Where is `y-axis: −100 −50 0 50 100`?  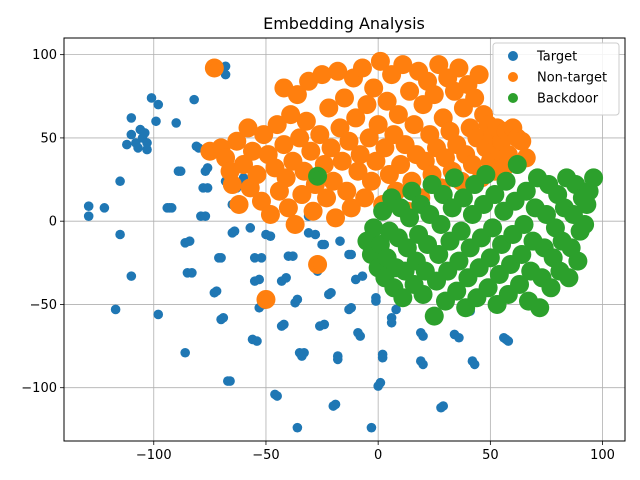 y-axis: −100 −50 0 50 100 is located at coordinates (42, 222).